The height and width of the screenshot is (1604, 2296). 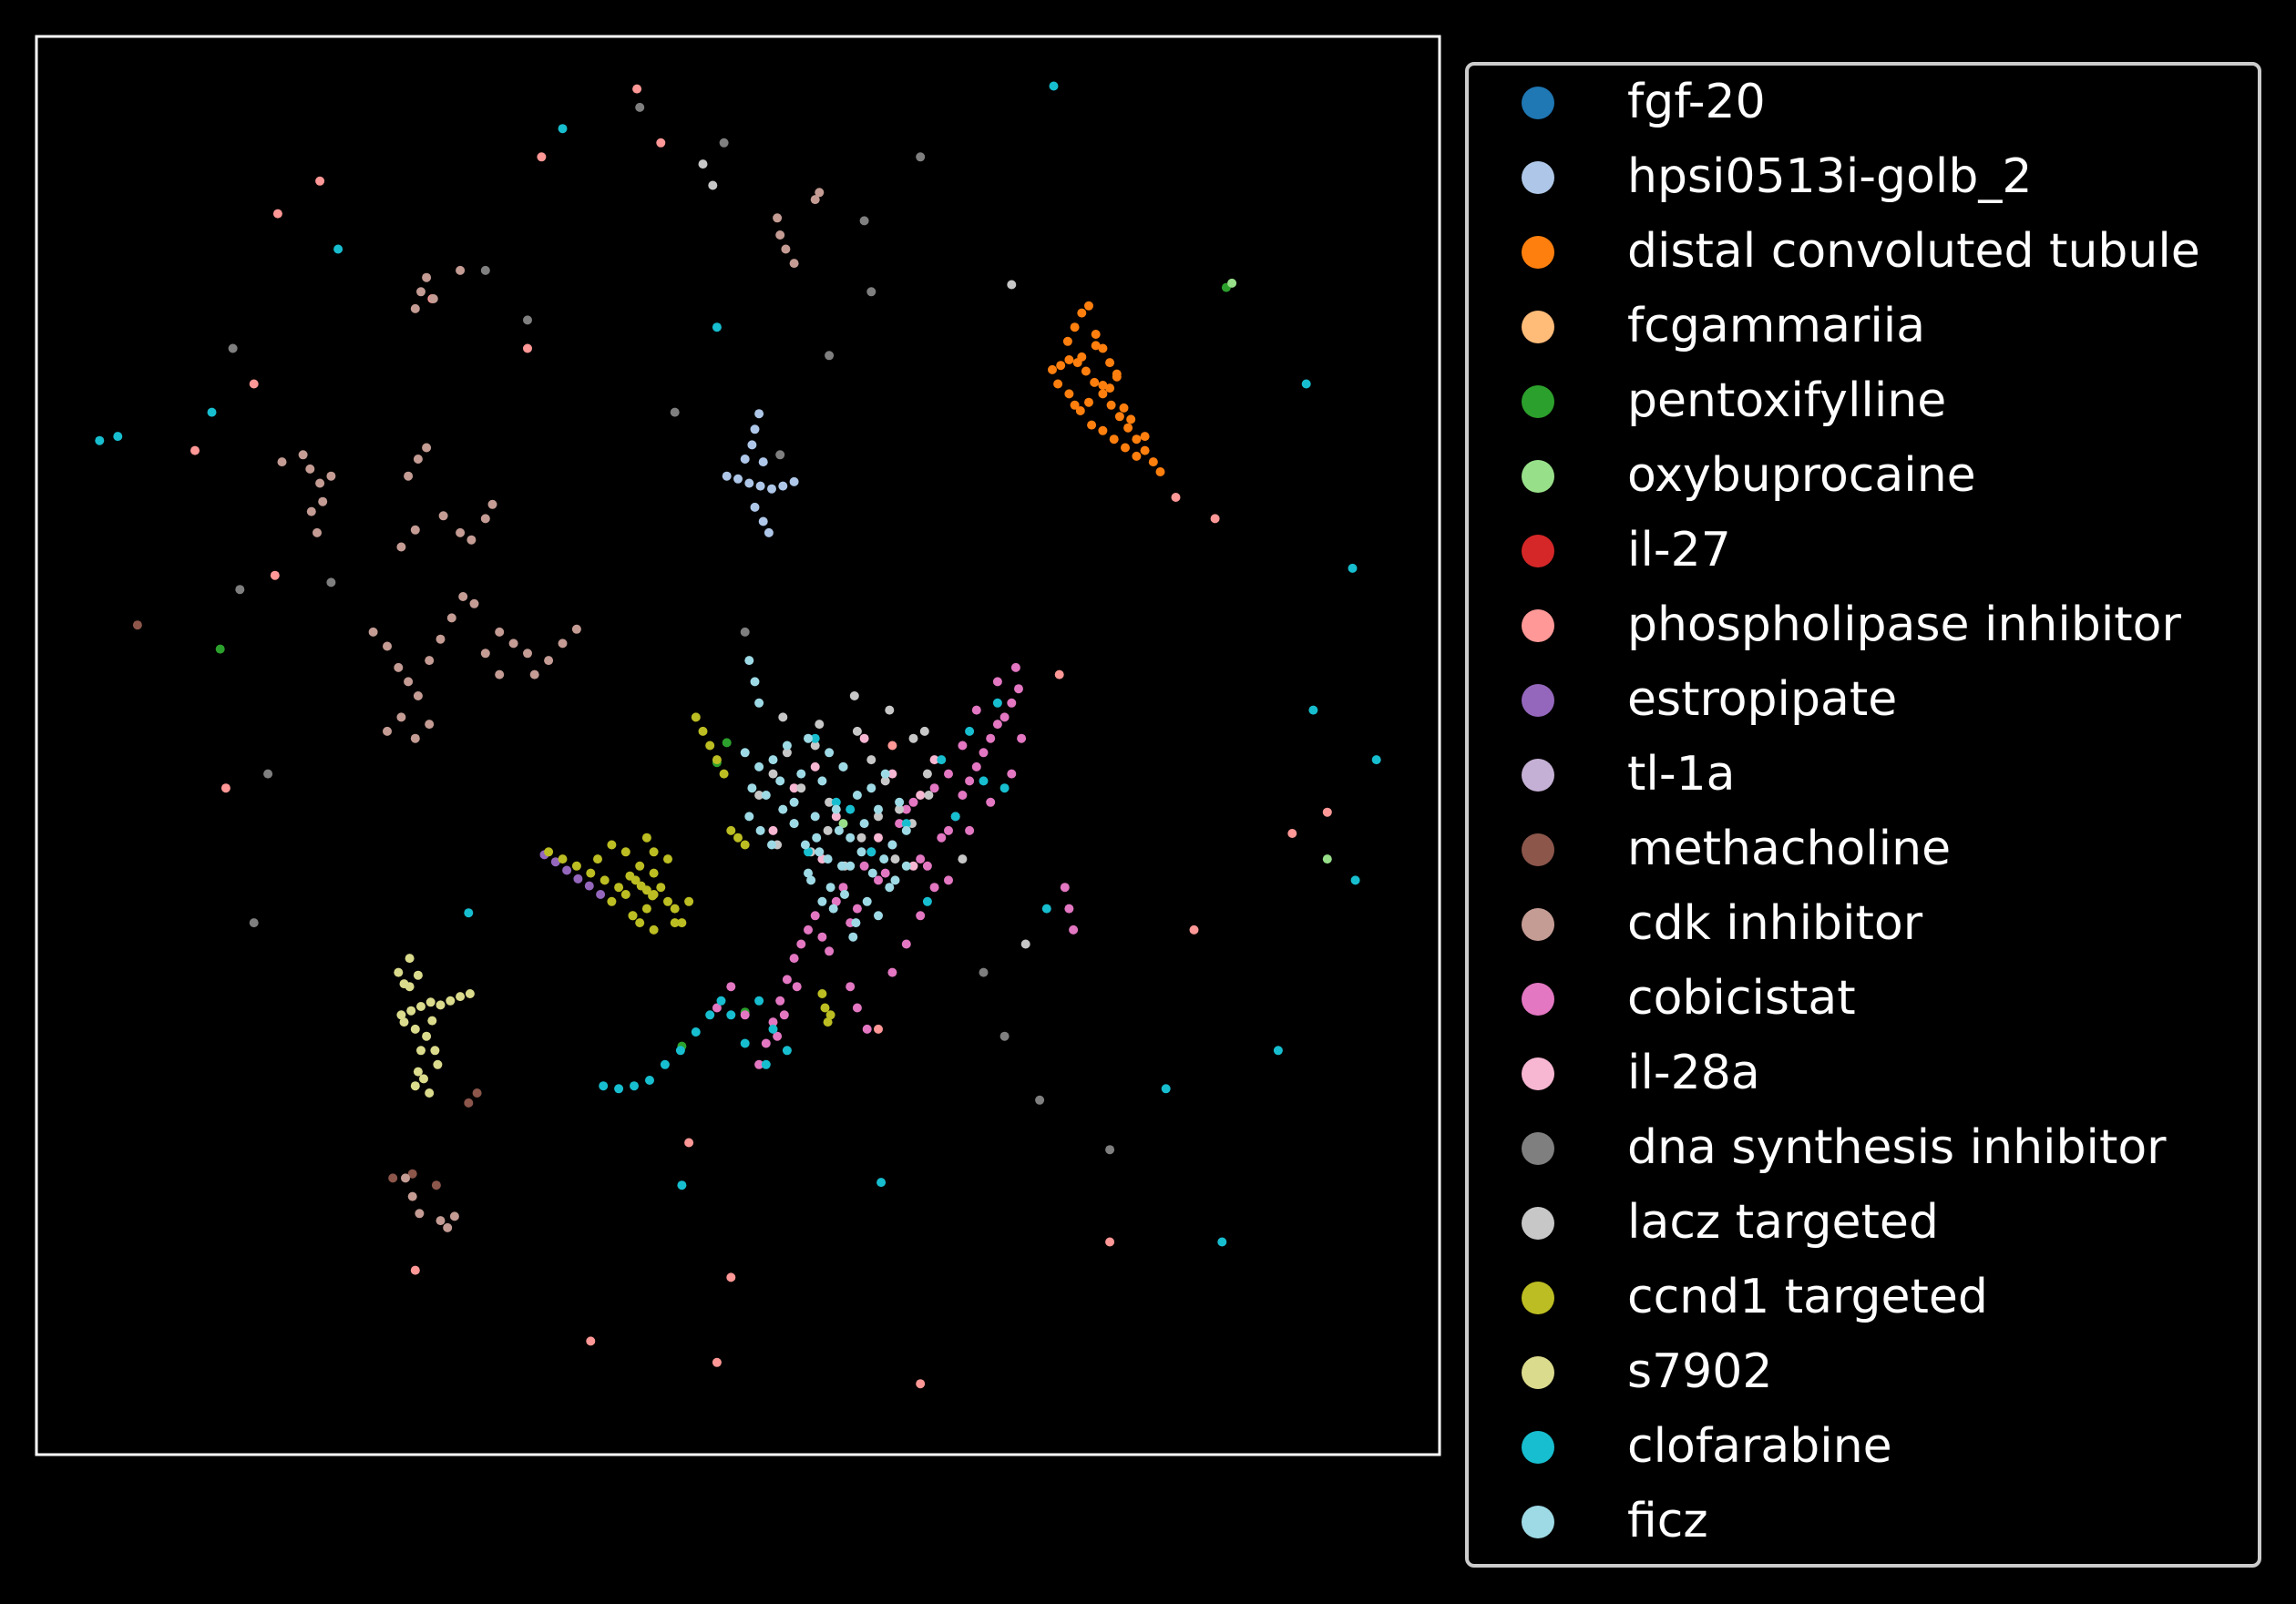 I want to click on legend-label: estropipate, so click(x=1762, y=700).